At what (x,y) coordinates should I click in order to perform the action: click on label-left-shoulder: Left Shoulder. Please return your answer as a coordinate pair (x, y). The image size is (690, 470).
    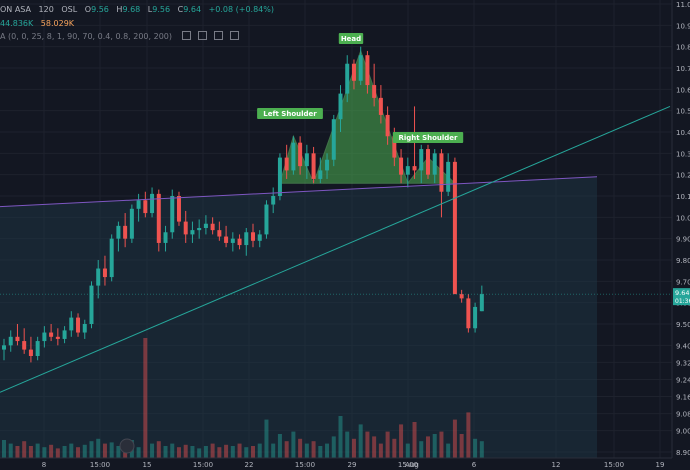
    Looking at the image, I should click on (290, 114).